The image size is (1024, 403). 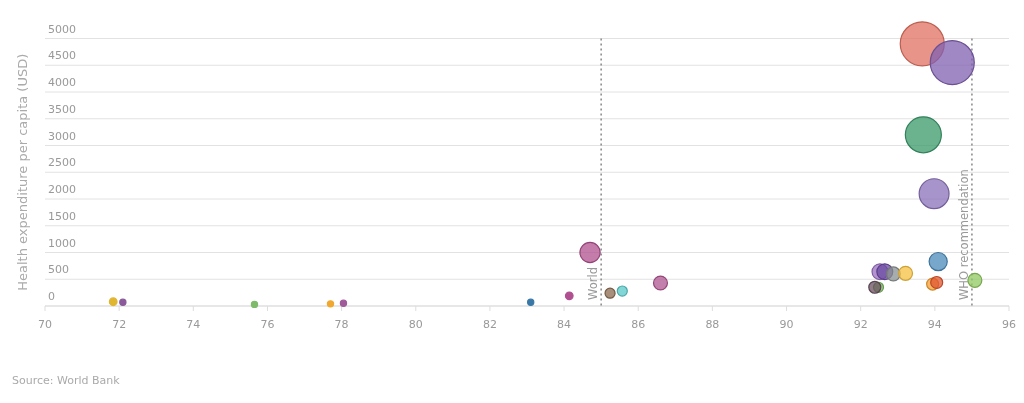 I want to click on x-tick-label: 82, so click(x=489, y=324).